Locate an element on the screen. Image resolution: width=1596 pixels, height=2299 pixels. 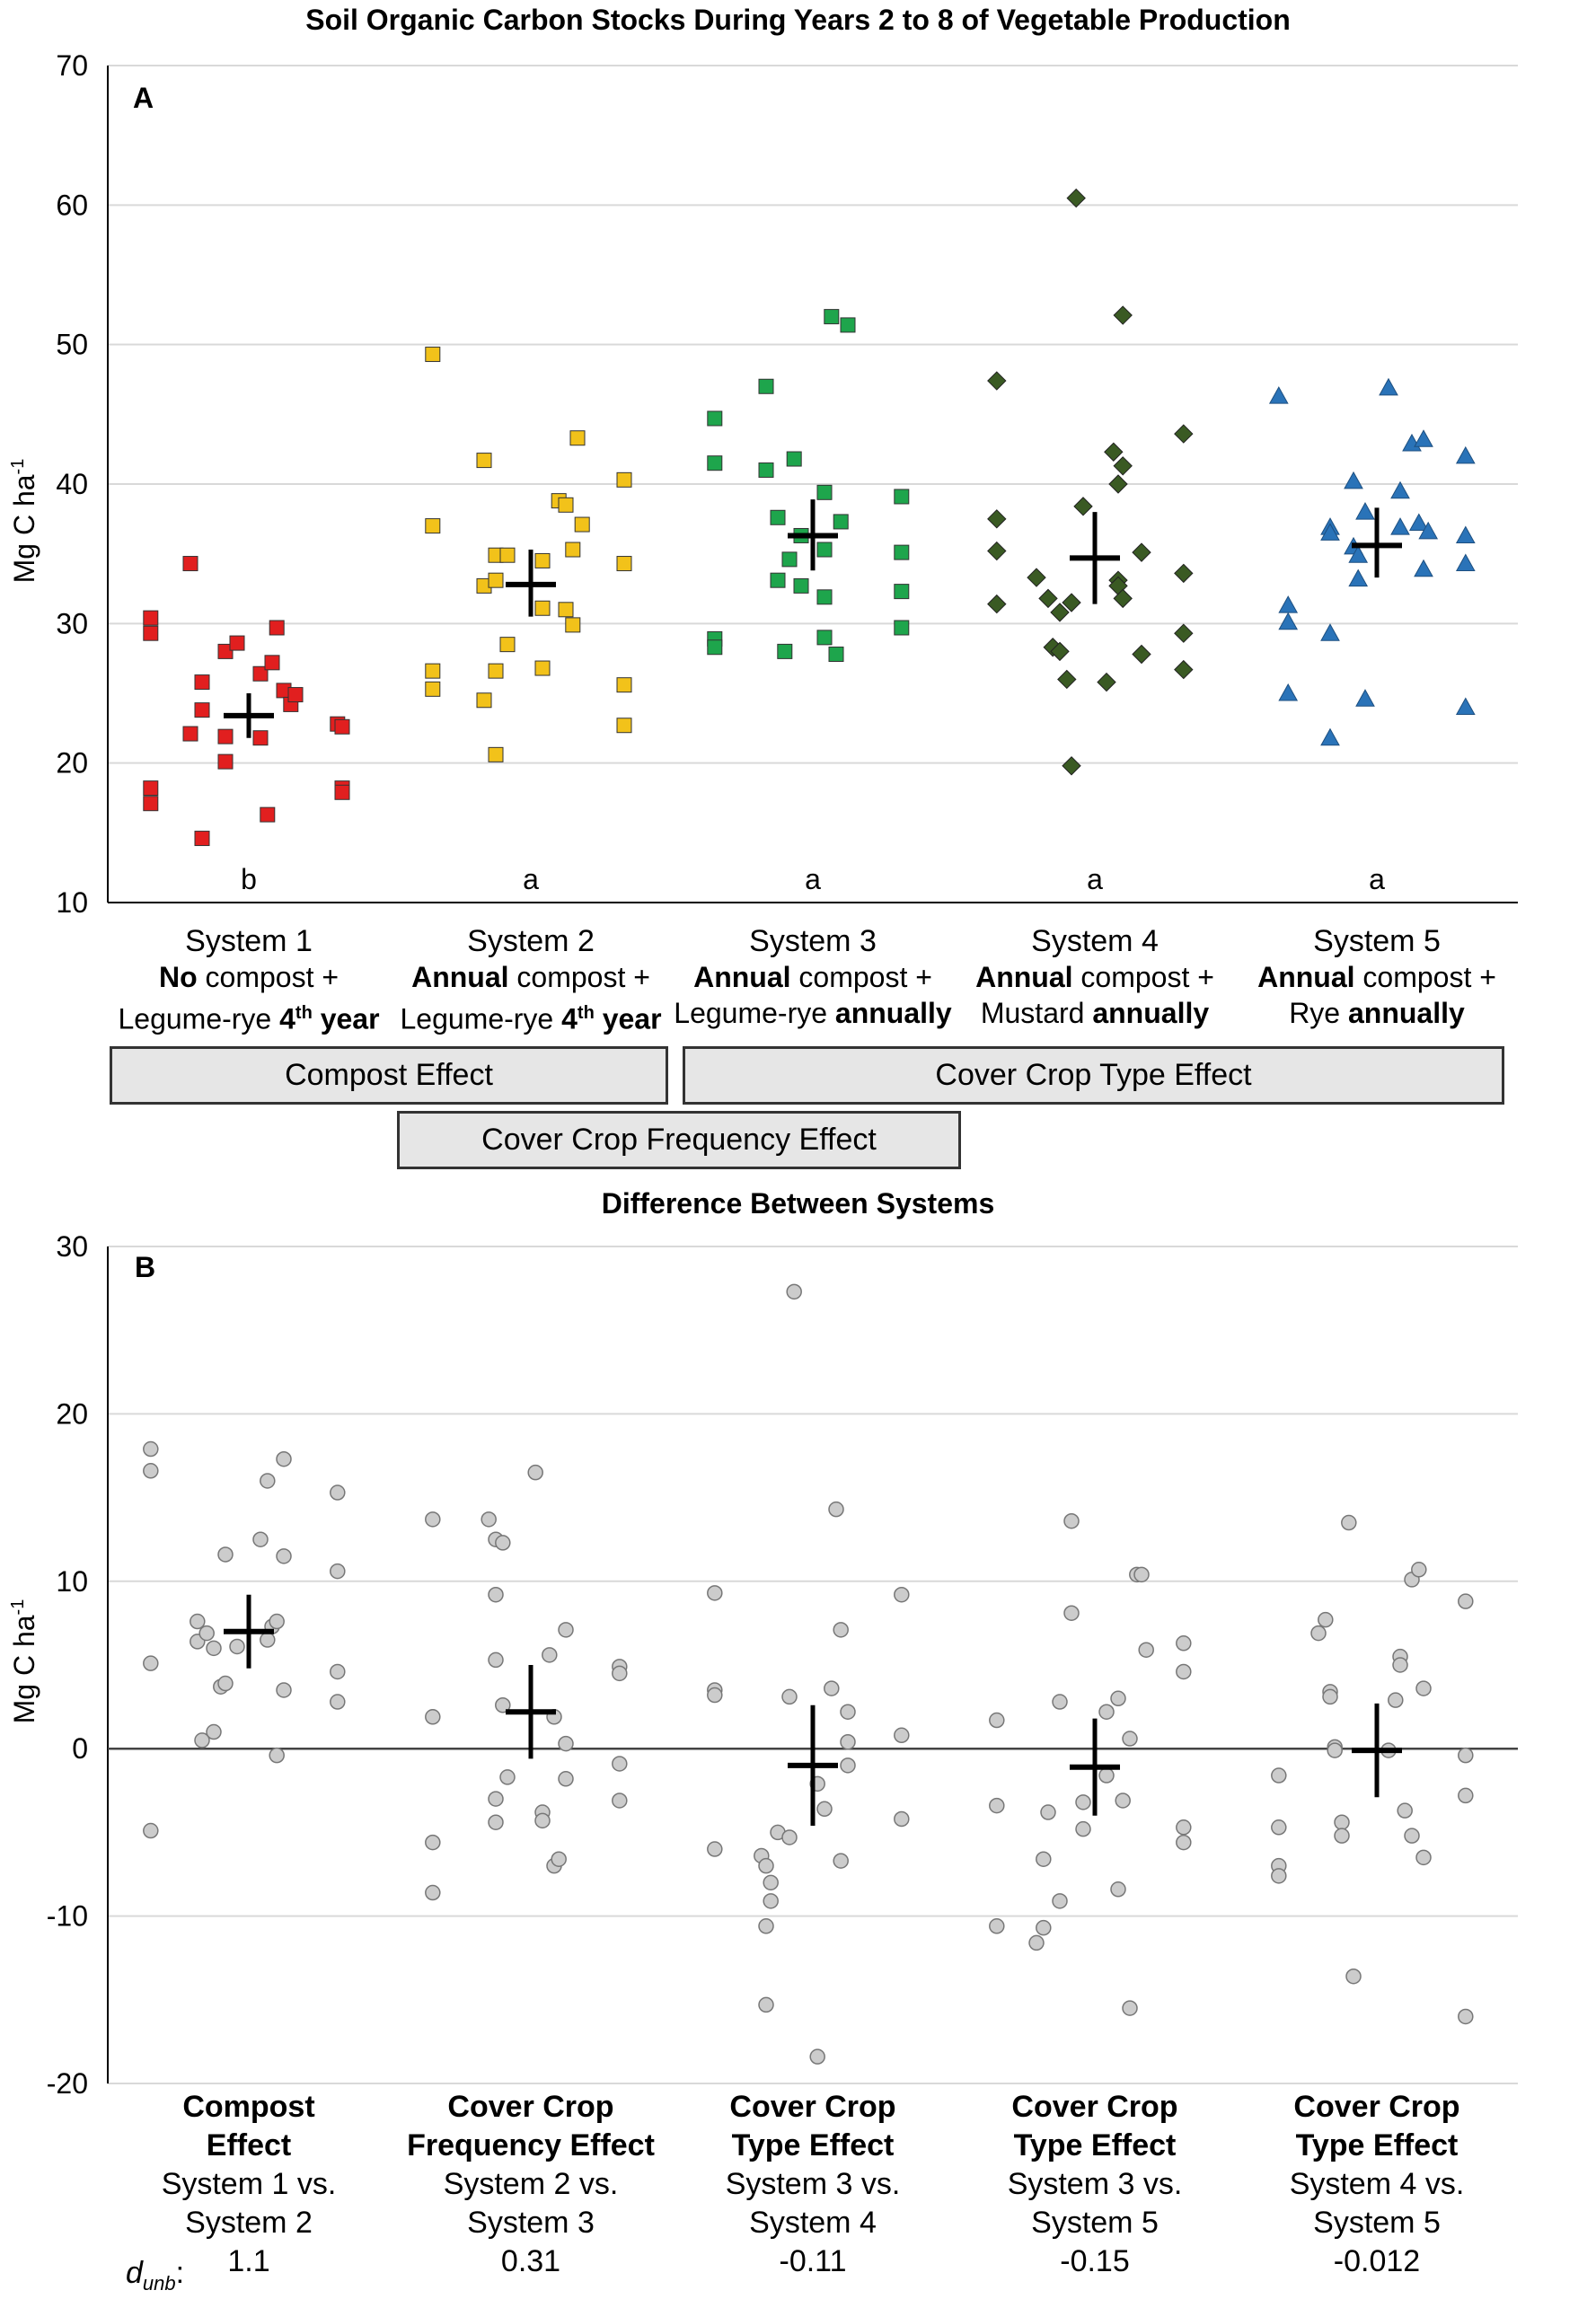
panel-b-ylabel: Mg C ha-1 is located at coordinates (24, 1661).